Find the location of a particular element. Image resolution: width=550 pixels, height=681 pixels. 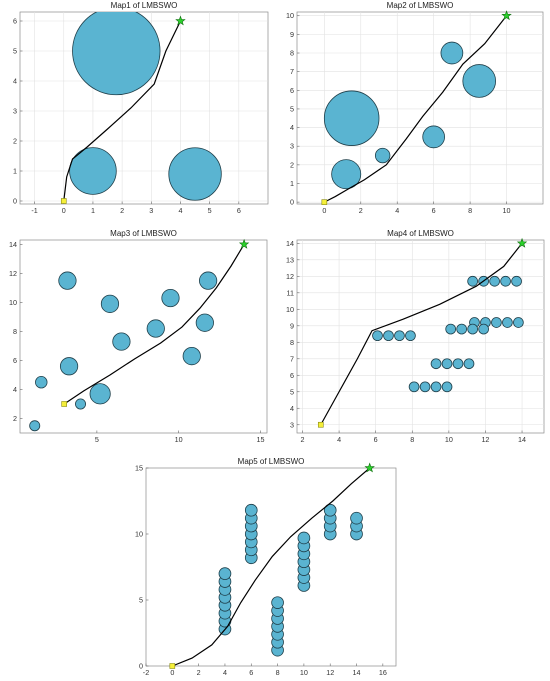

chart-title: Map1 of LMBSWO is located at coordinates (144, 5).